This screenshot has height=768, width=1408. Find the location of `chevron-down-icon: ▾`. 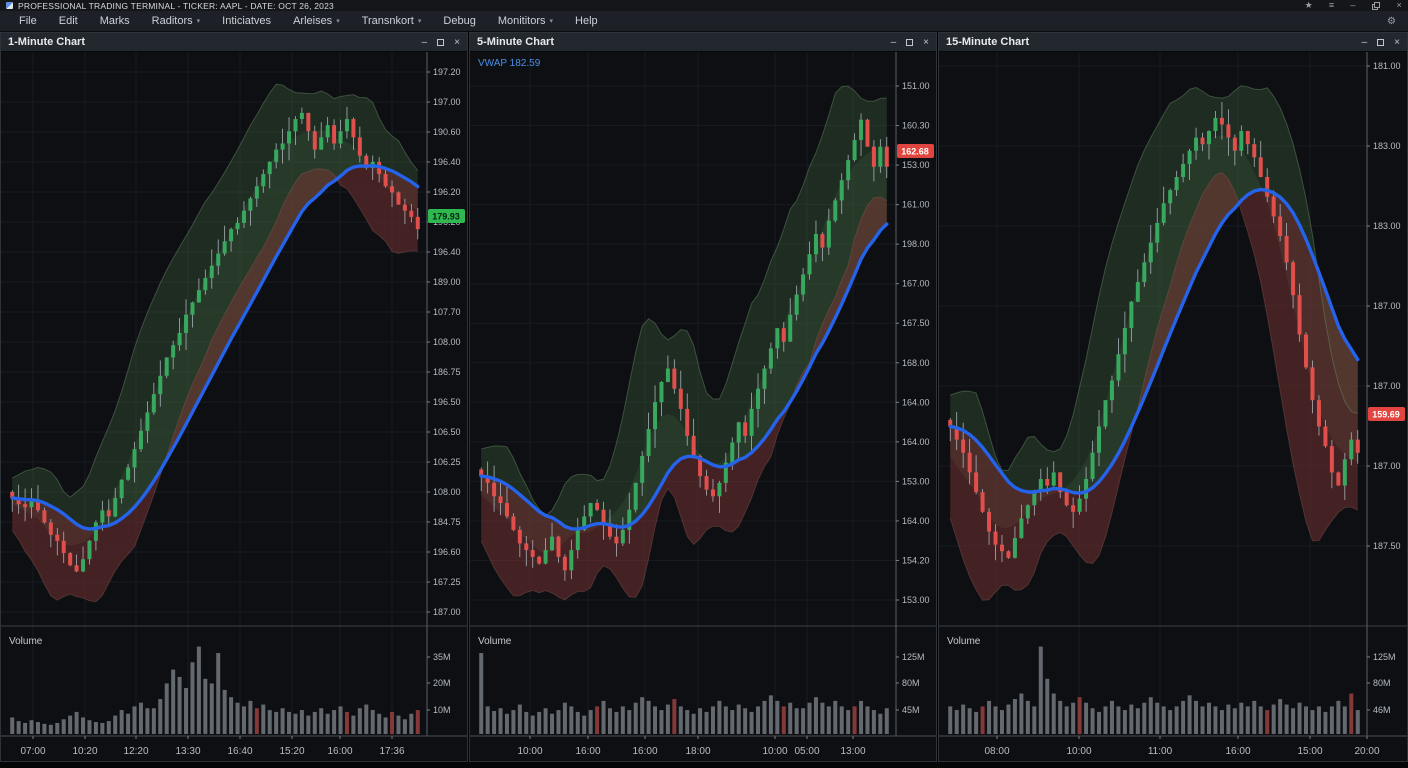

chevron-down-icon: ▾ is located at coordinates (419, 21).